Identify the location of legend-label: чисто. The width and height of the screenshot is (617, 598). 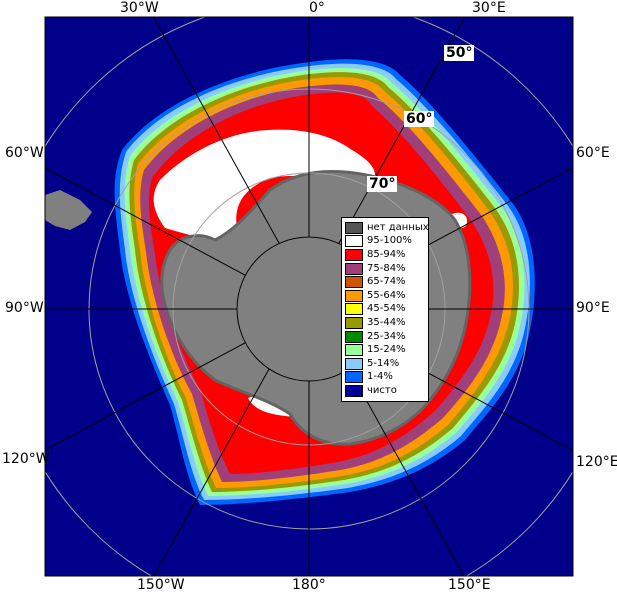
(382, 390).